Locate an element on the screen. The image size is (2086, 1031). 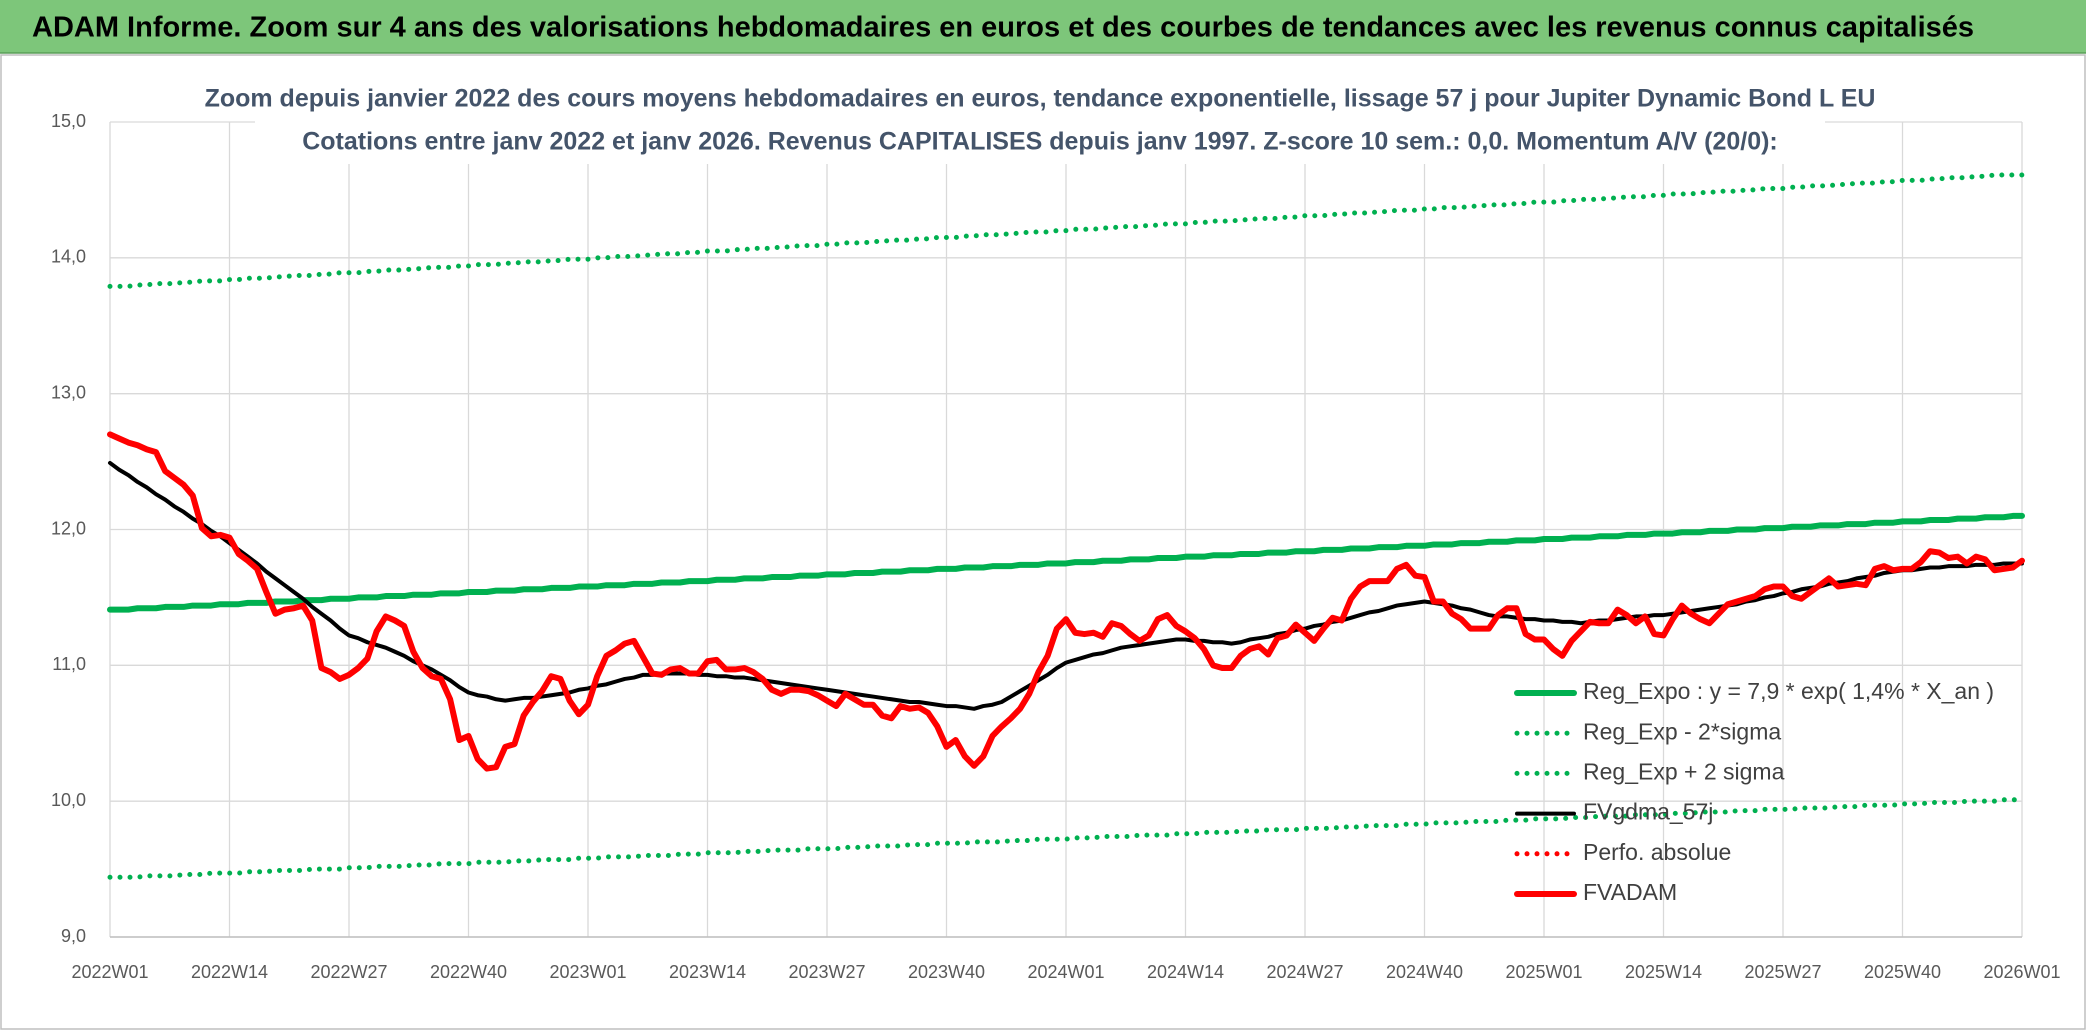
x-tick-label: 2024W40 is located at coordinates (1424, 972).